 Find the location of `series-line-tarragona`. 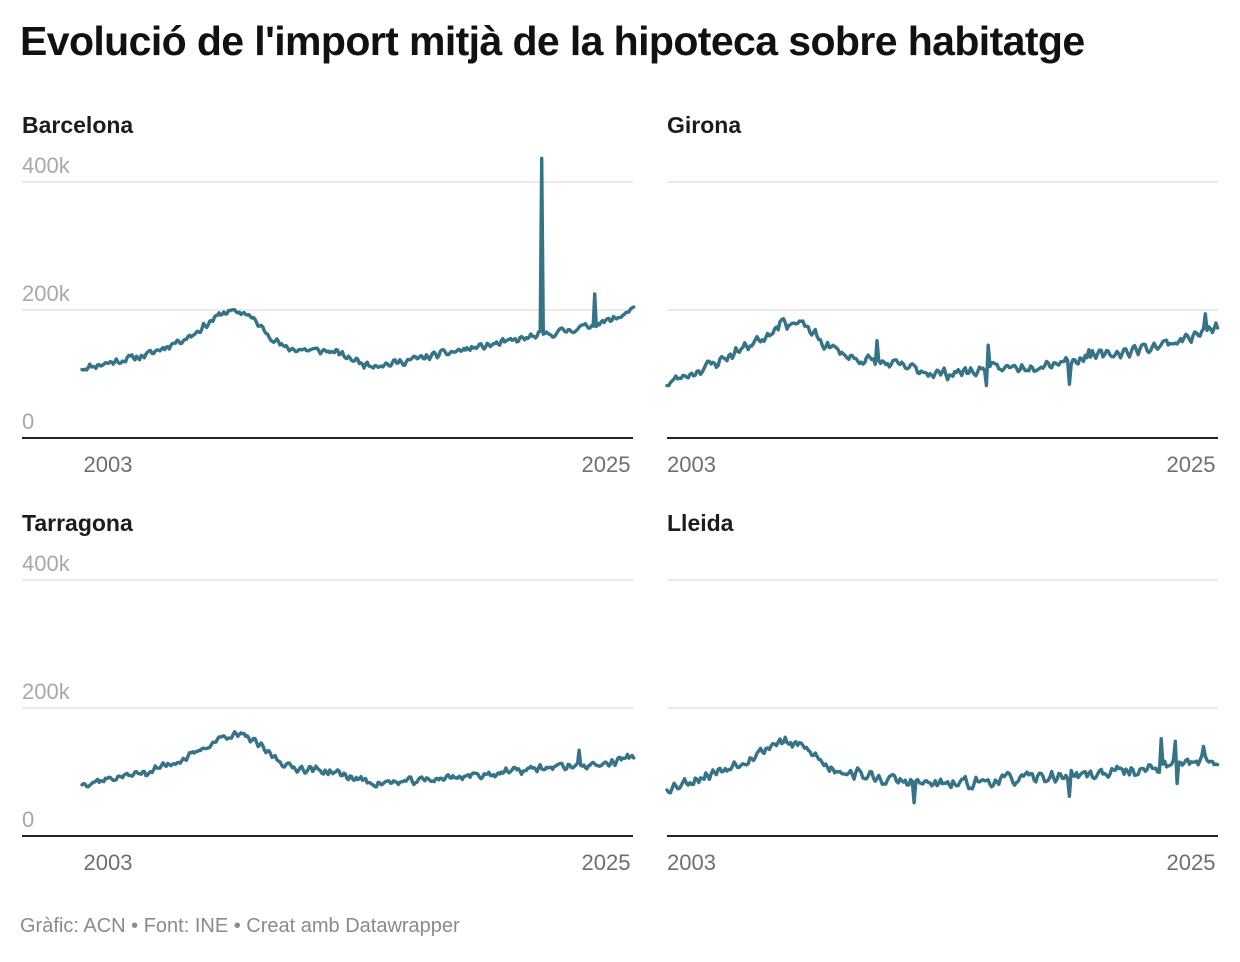

series-line-tarragona is located at coordinates (358, 759).